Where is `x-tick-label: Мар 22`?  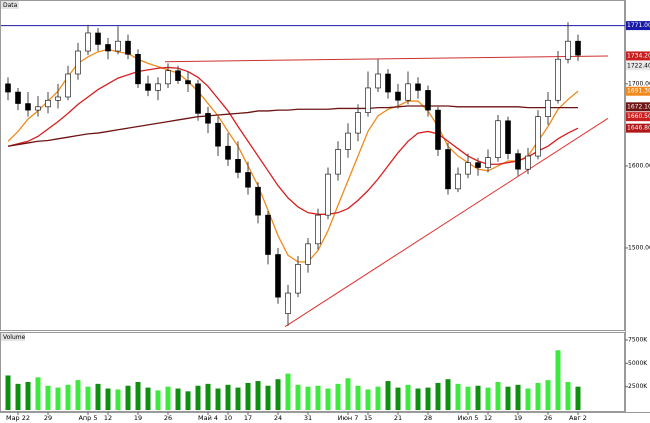 x-tick-label: Мар 22 is located at coordinates (18, 418).